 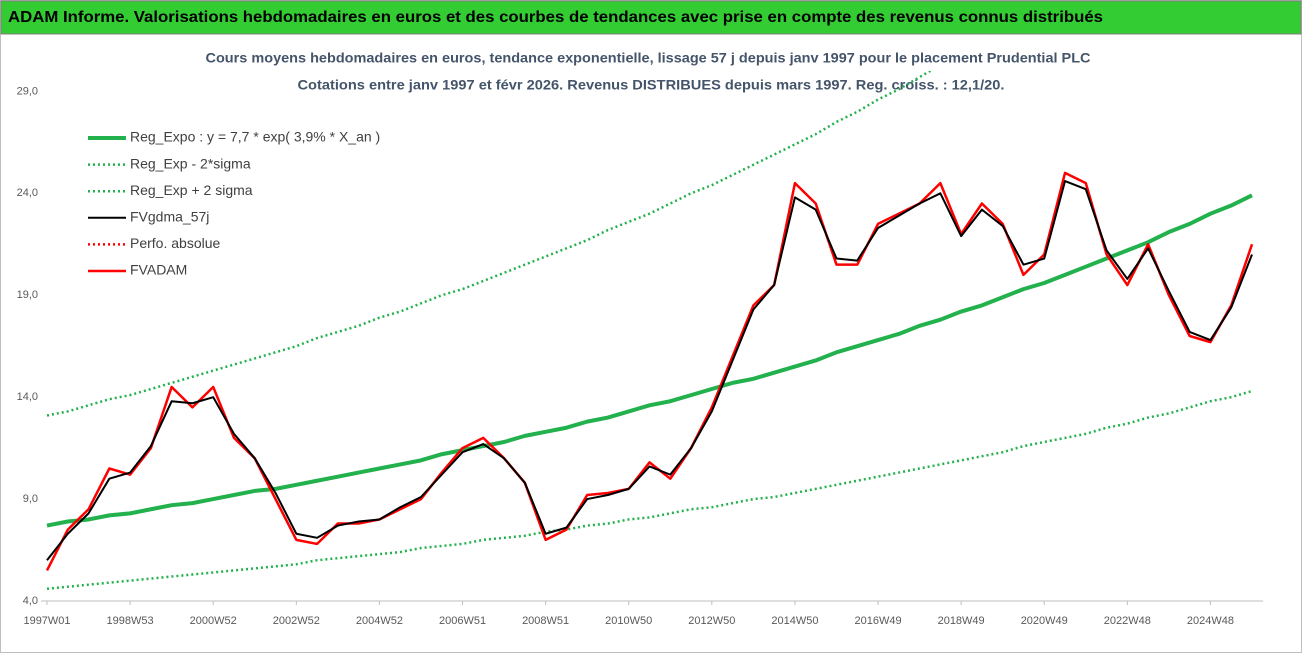 What do you see at coordinates (255, 137) in the screenshot?
I see `legend-label: Reg_Expo : y = 7,7 * exp( 3,9% * X_an )` at bounding box center [255, 137].